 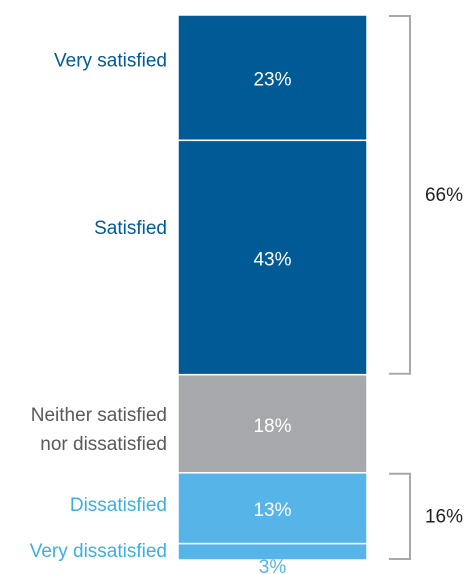 I want to click on value-label-satisfied: 43%, so click(x=272, y=260).